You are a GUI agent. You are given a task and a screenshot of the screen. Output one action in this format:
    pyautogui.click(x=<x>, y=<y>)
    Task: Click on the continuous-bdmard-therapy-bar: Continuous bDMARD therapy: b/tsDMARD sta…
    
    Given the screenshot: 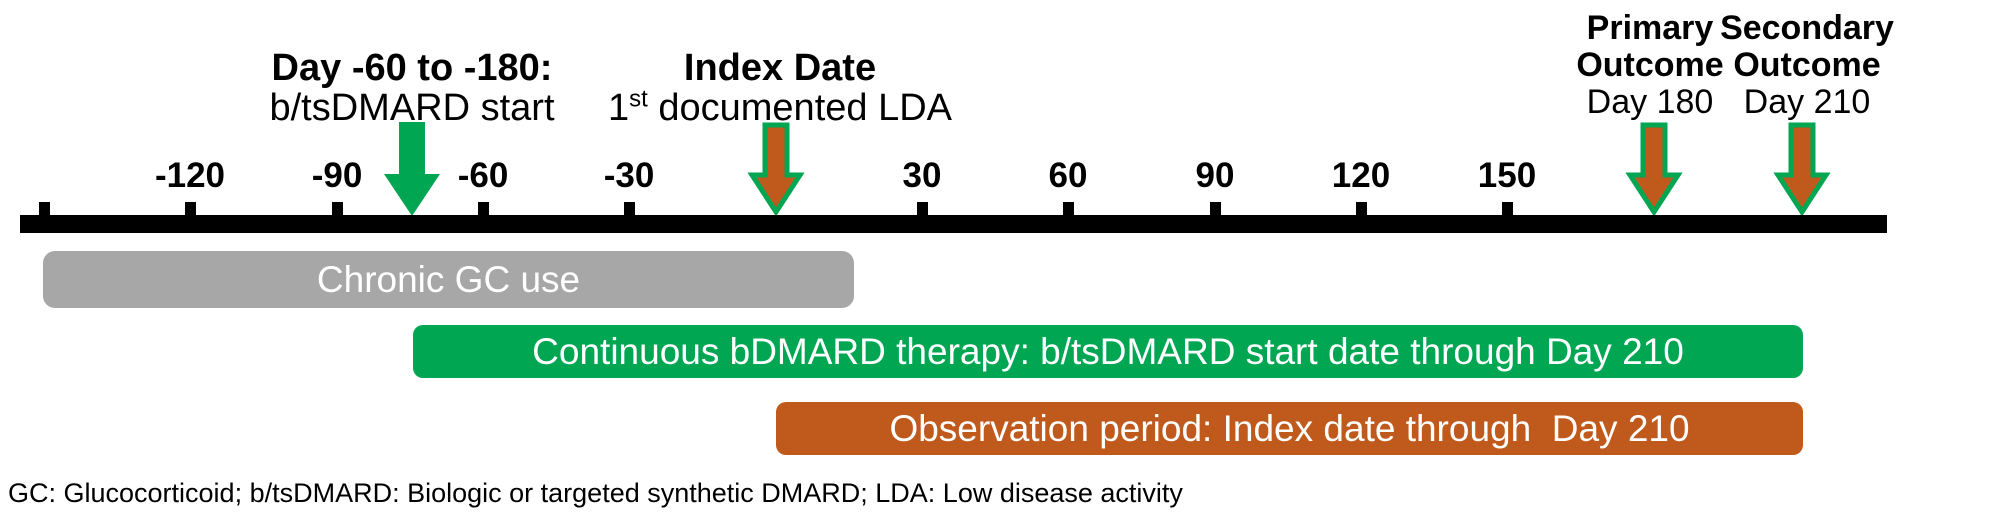 What is the action you would take?
    pyautogui.click(x=1108, y=351)
    